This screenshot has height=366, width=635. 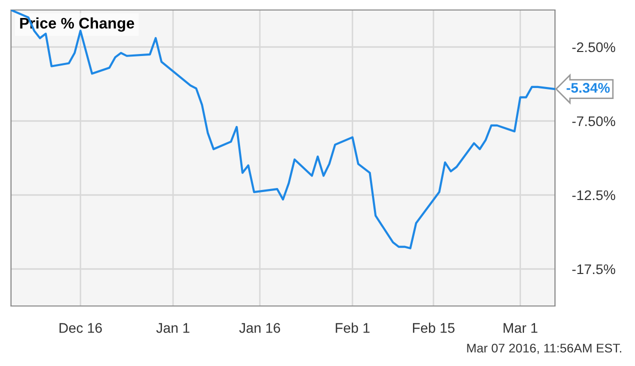 I want to click on x-tick-label: Jan 16, so click(x=259, y=328).